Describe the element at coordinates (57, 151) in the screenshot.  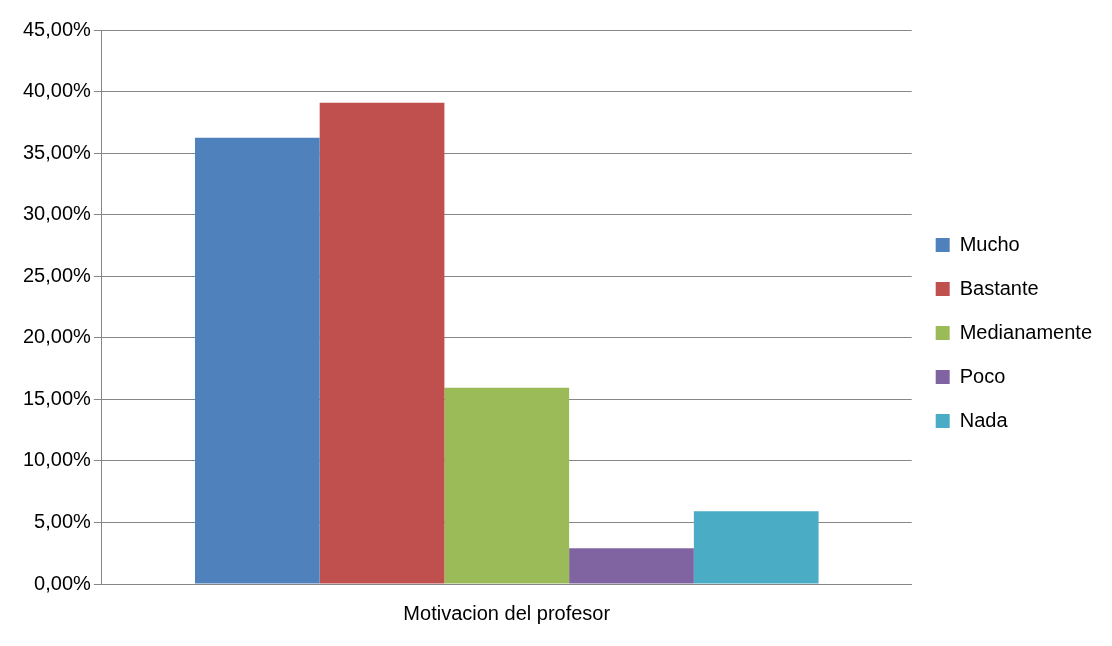
I see `y-tick-label: 35,00%` at that location.